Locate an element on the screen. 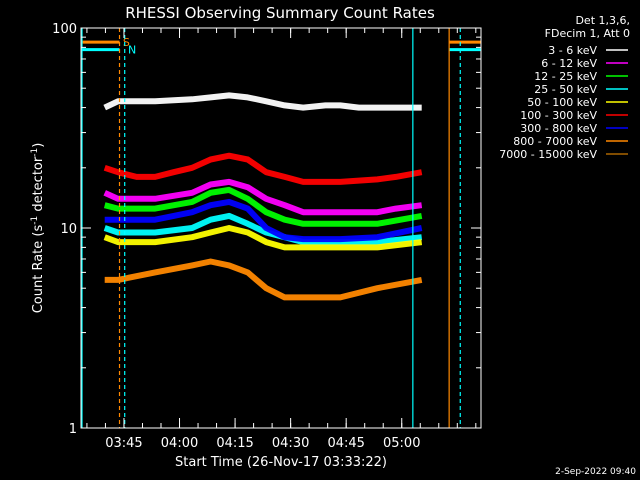 The height and width of the screenshot is (480, 640). legend-label-5: 100 - 300 keV is located at coordinates (558, 115).